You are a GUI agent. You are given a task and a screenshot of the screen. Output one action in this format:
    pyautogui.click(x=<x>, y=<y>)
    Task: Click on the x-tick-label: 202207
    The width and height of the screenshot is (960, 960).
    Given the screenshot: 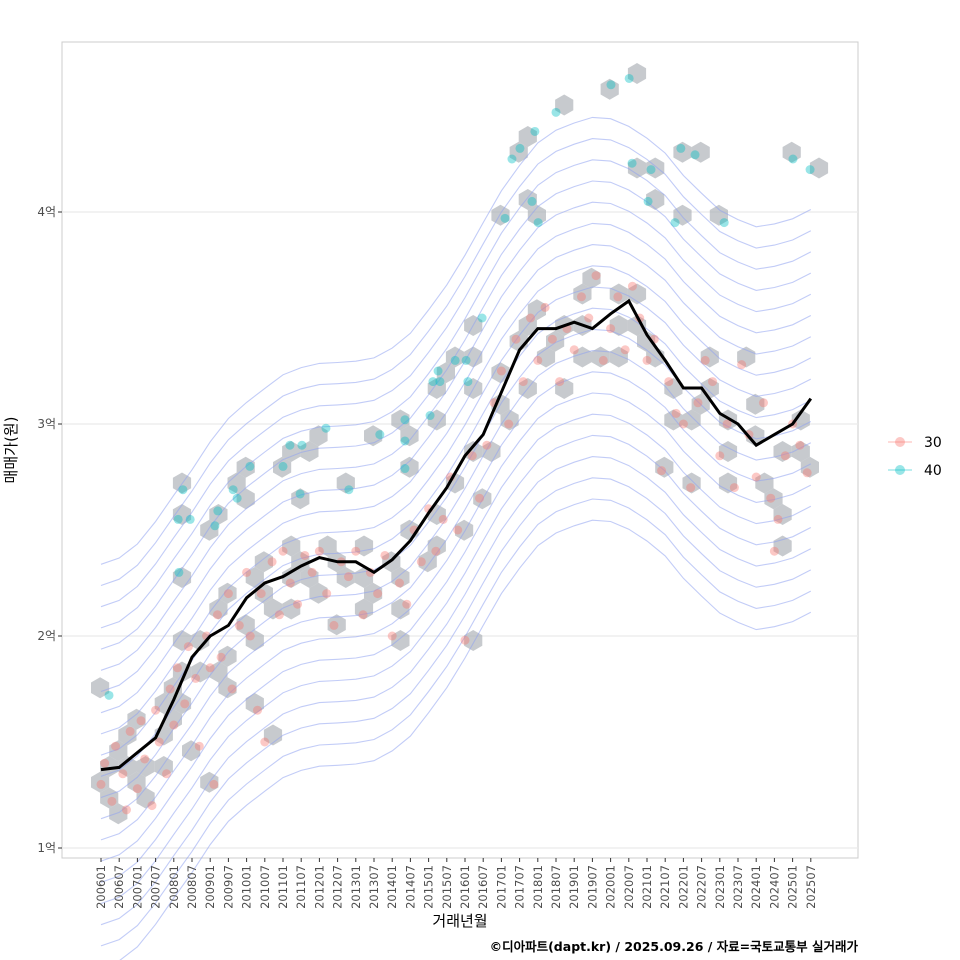 What is the action you would take?
    pyautogui.click(x=702, y=887)
    